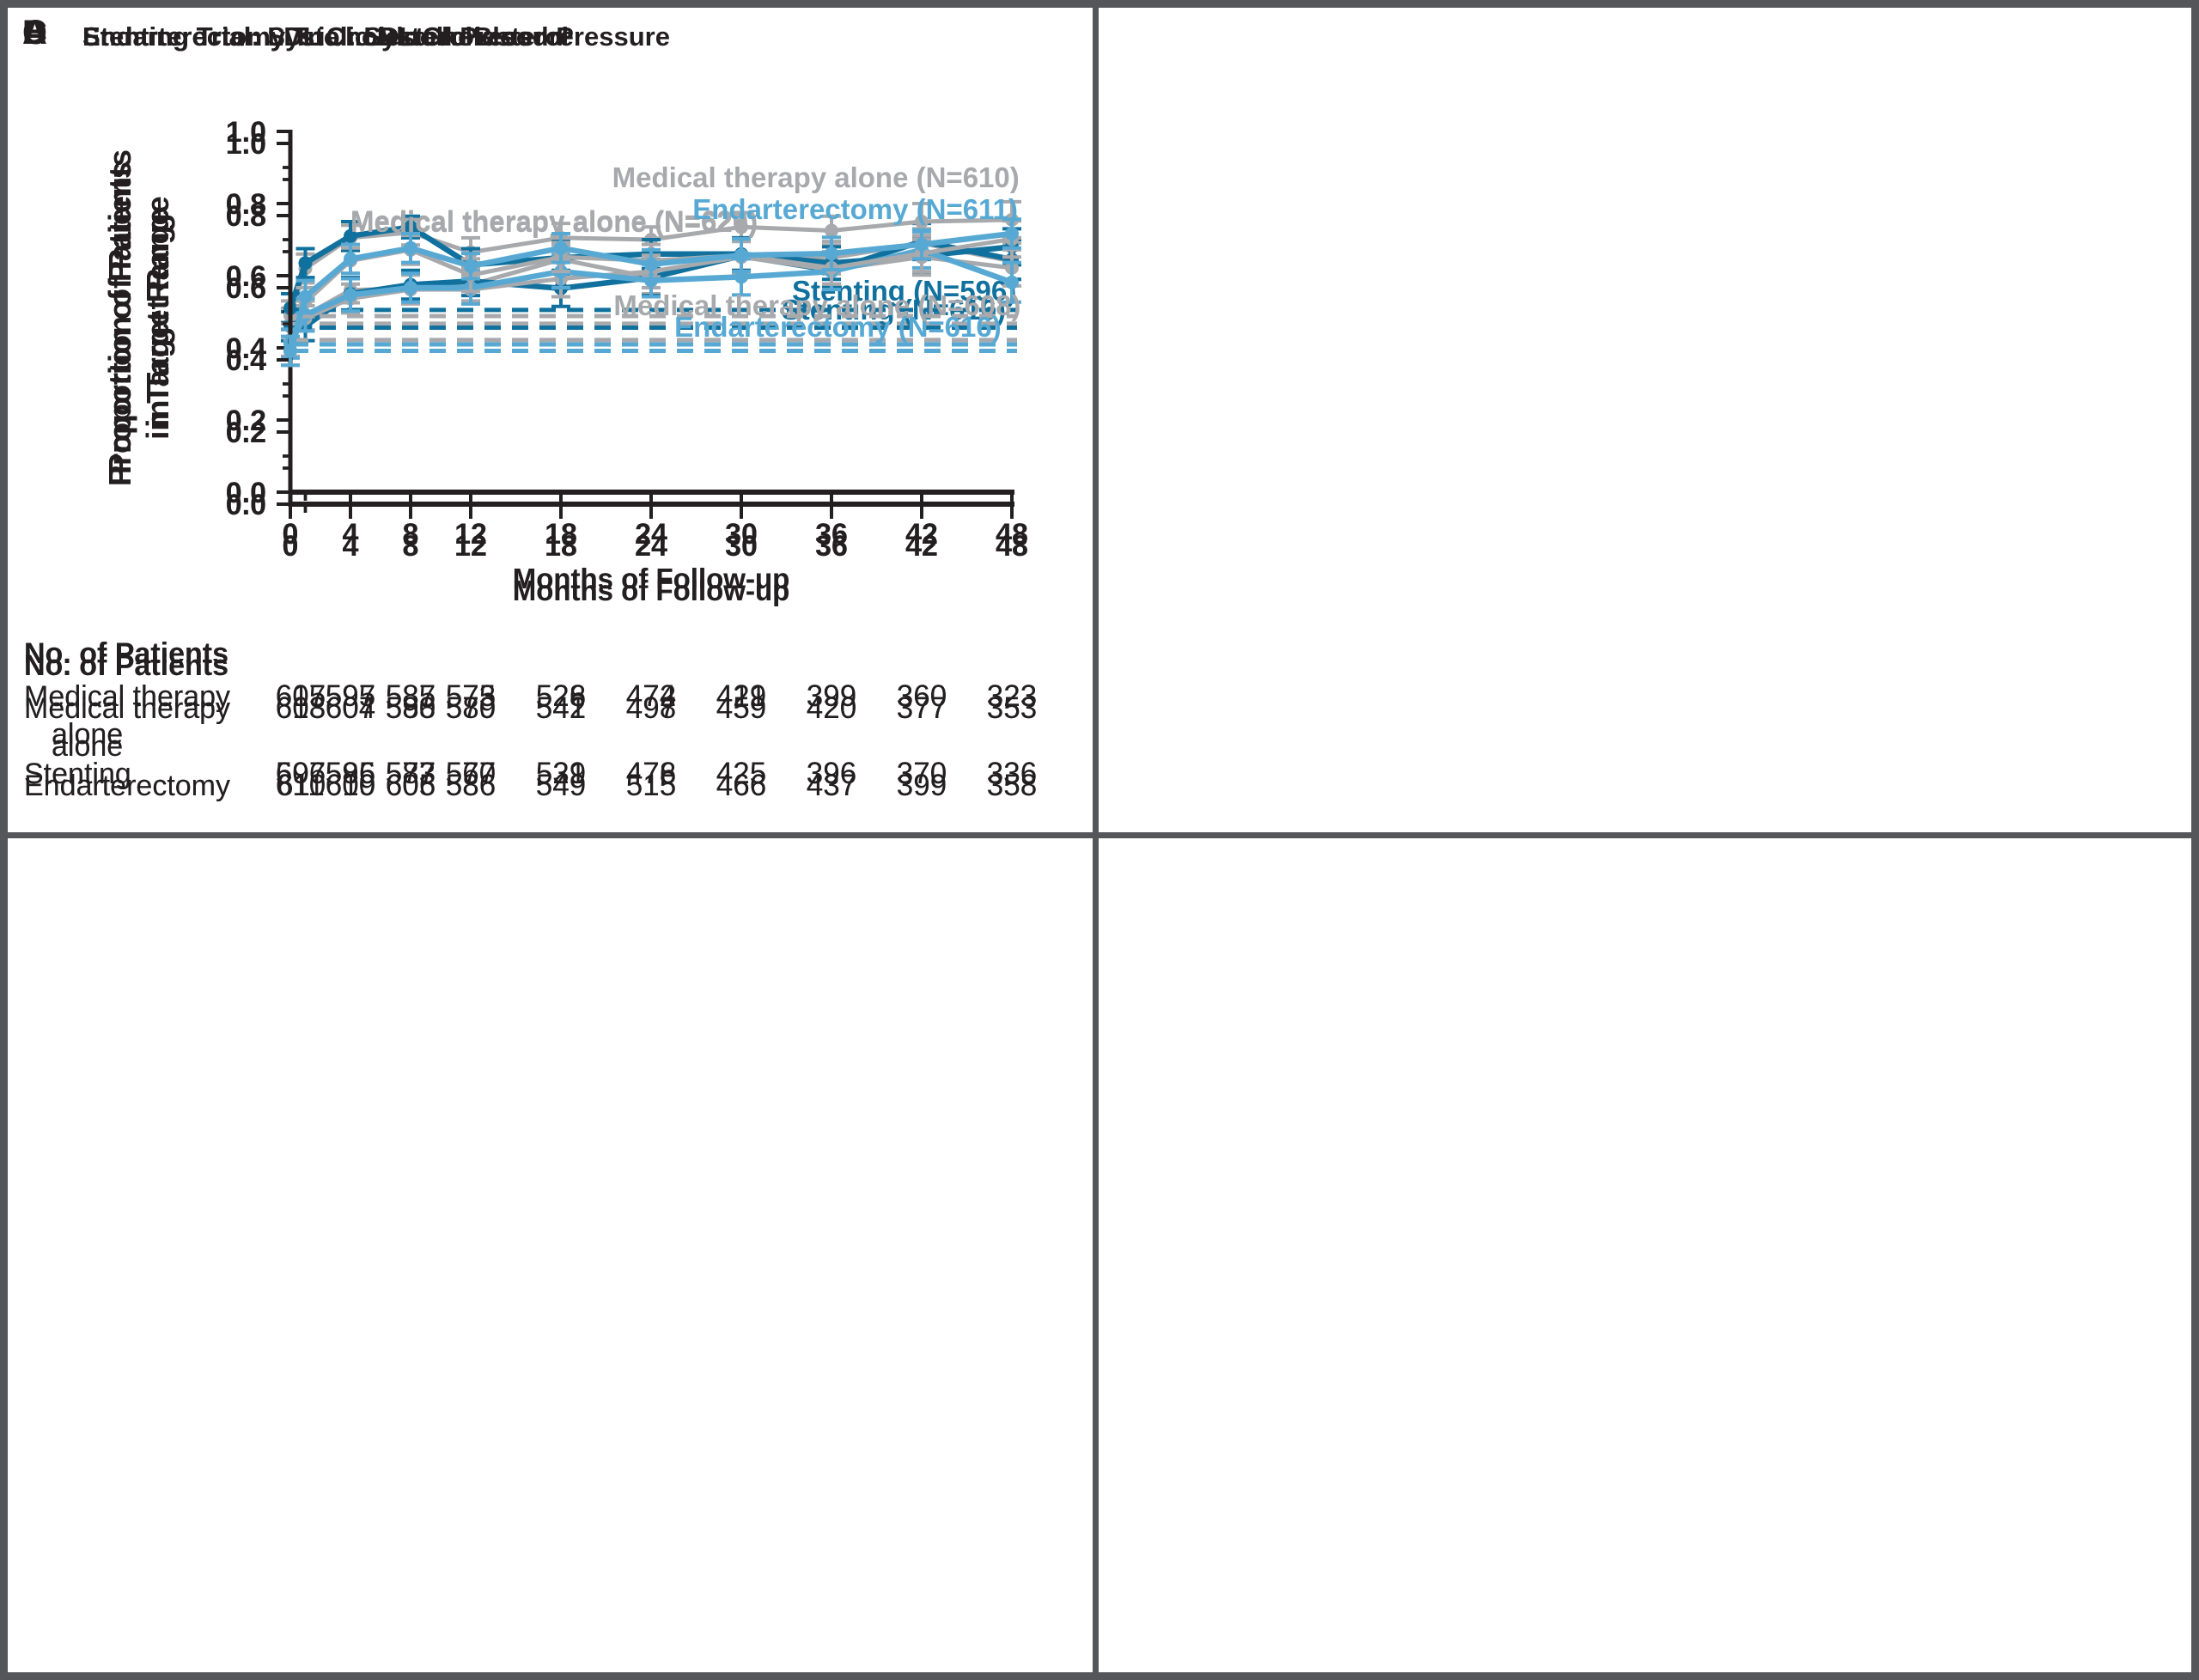 The height and width of the screenshot is (1680, 2199). What do you see at coordinates (246, 361) in the screenshot?
I see `y-tick-label: 0.4` at bounding box center [246, 361].